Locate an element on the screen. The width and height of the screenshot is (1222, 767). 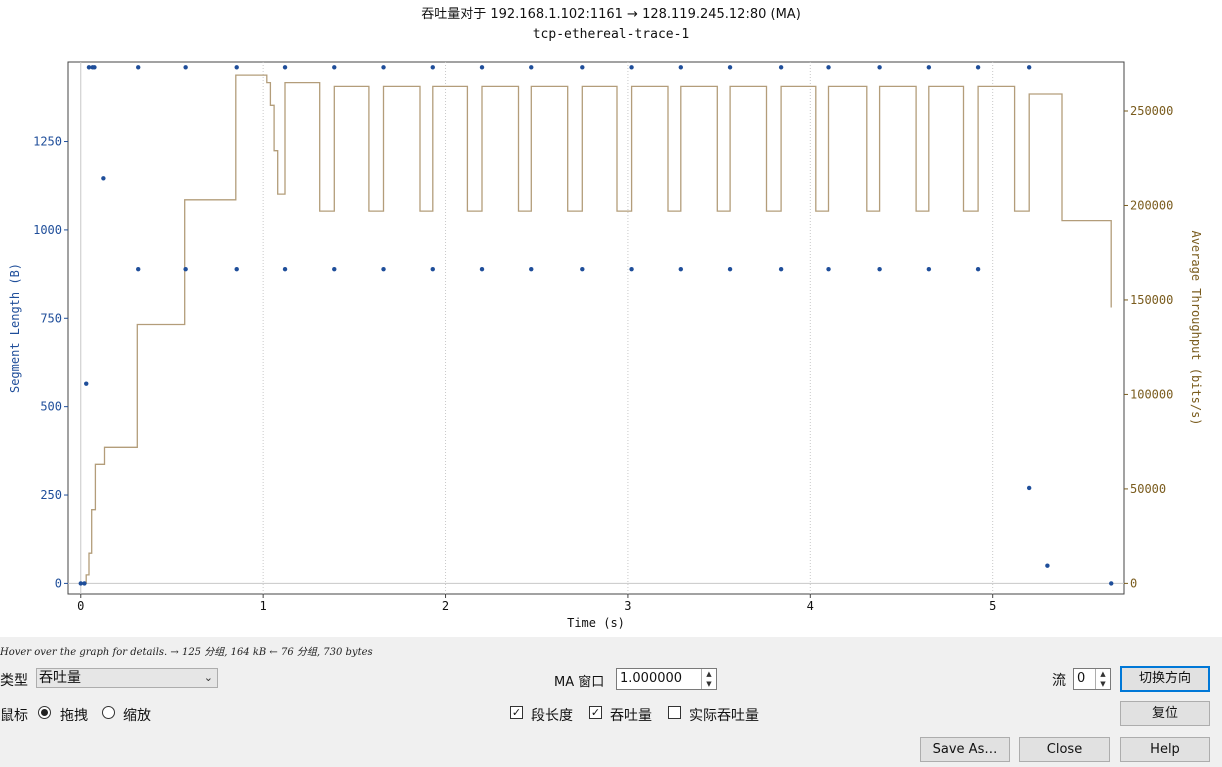
x-tick-label: 0 is located at coordinates (80, 606).